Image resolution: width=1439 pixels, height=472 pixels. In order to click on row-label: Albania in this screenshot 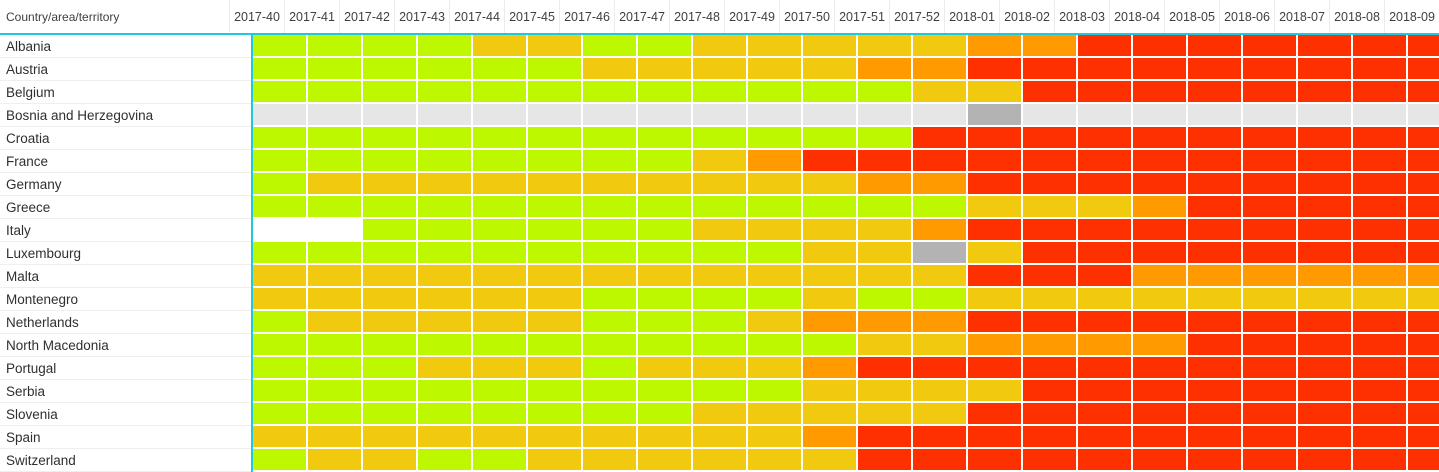, I will do `click(125, 46)`.